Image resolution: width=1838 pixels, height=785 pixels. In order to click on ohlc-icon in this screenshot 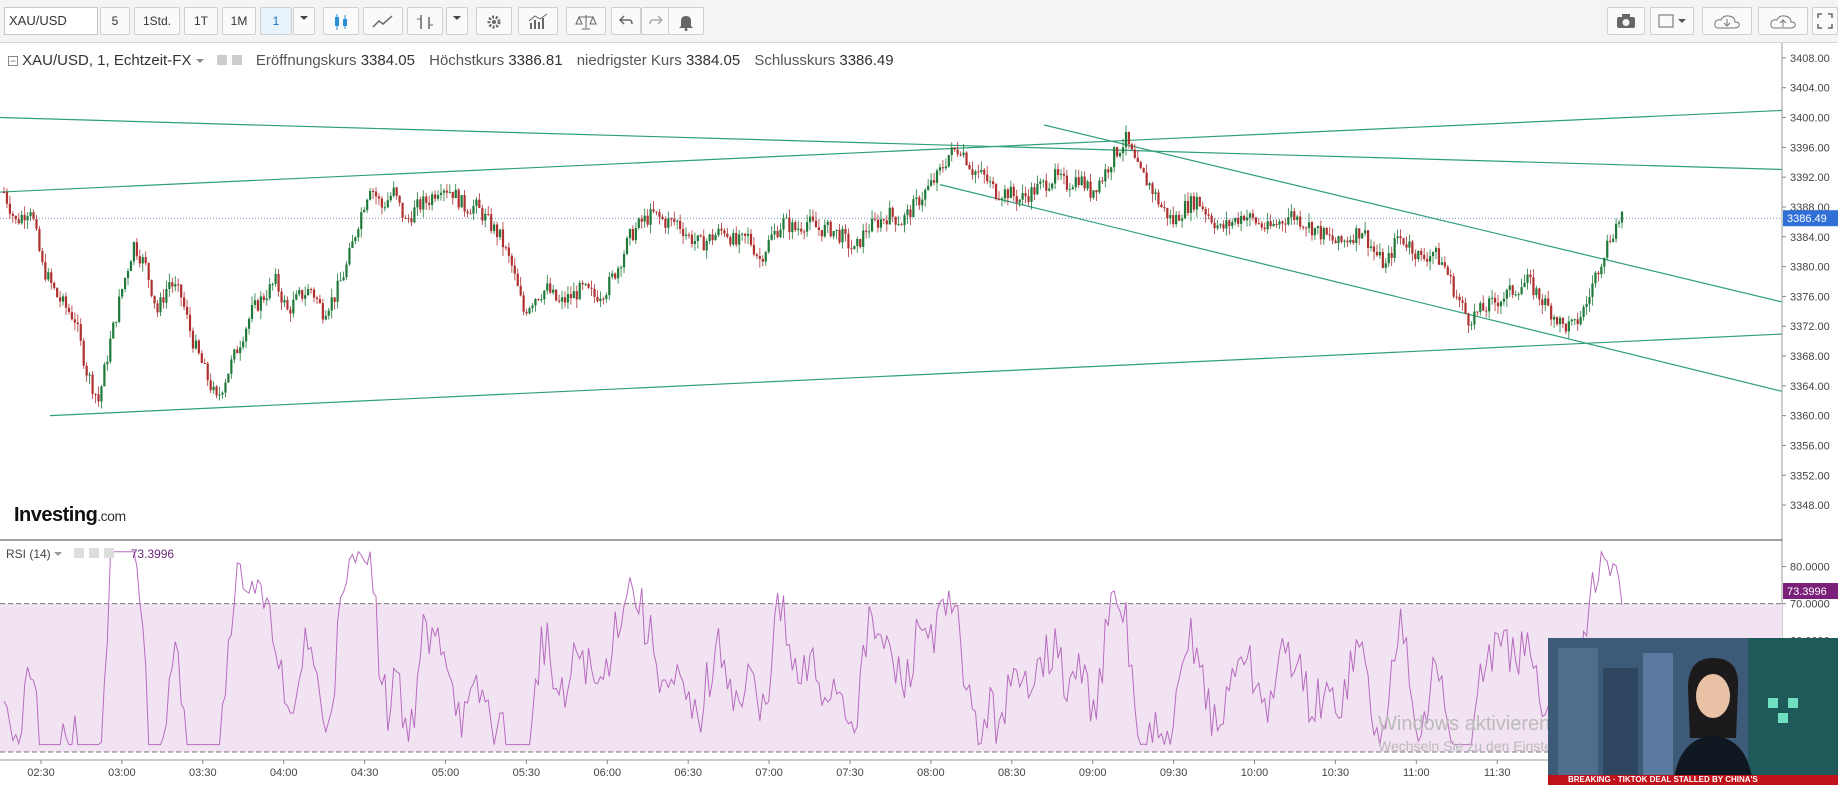, I will do `click(425, 22)`.